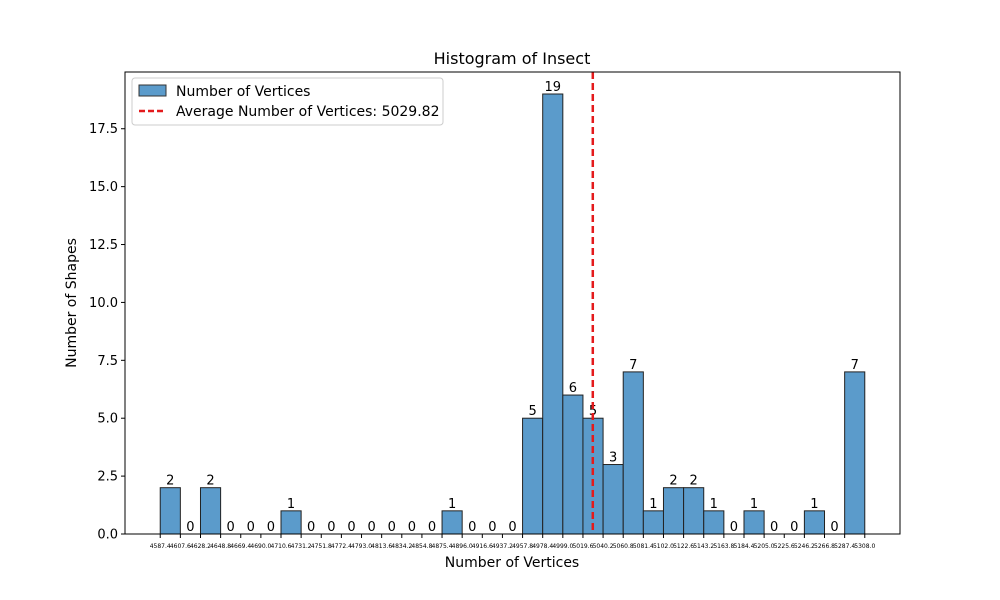  What do you see at coordinates (582, 546) in the screenshot?
I see `x-tick-label: 5019.6` at bounding box center [582, 546].